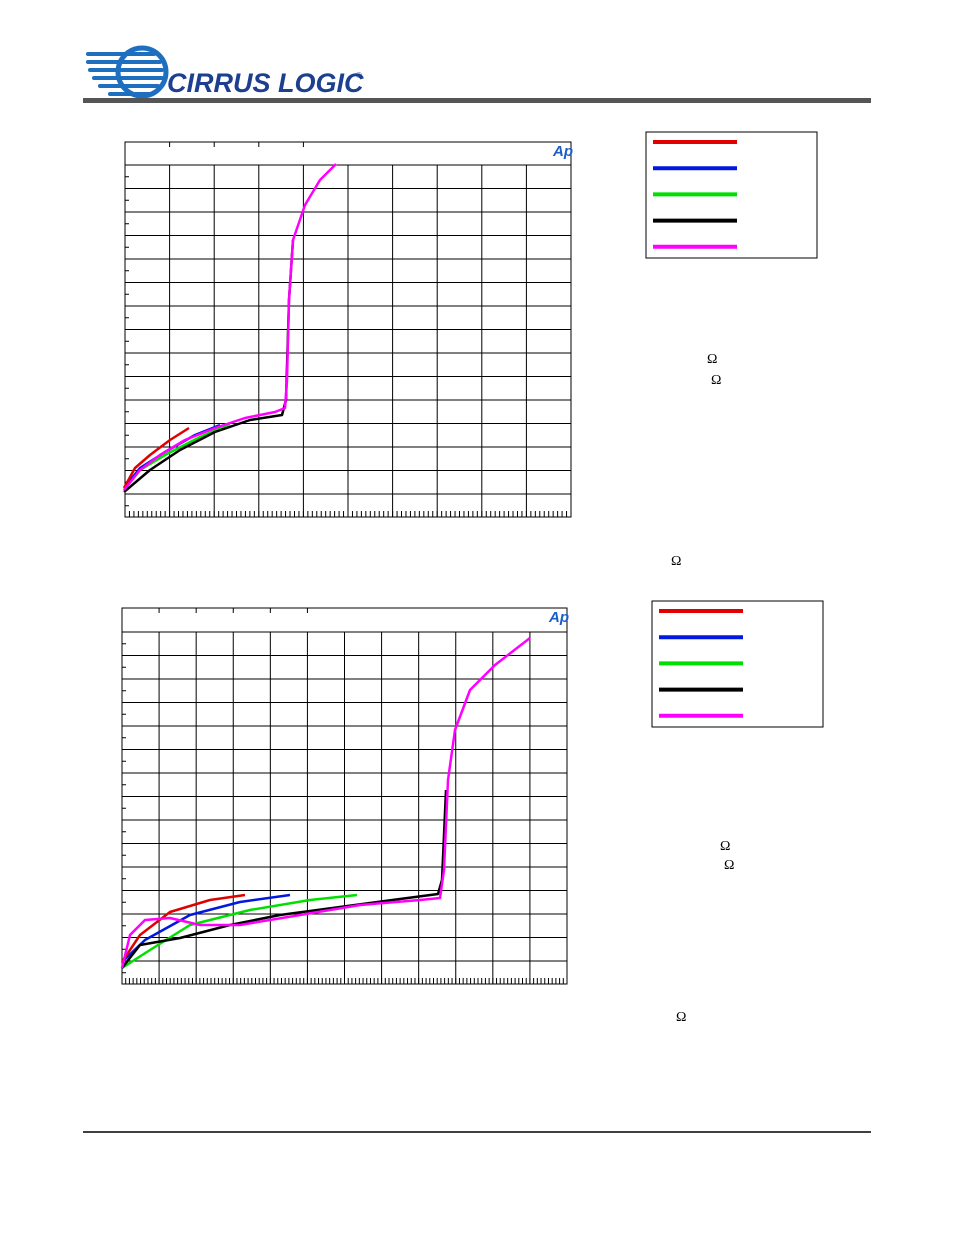 This screenshot has width=954, height=1240. I want to click on header-rule, so click(477, 100).